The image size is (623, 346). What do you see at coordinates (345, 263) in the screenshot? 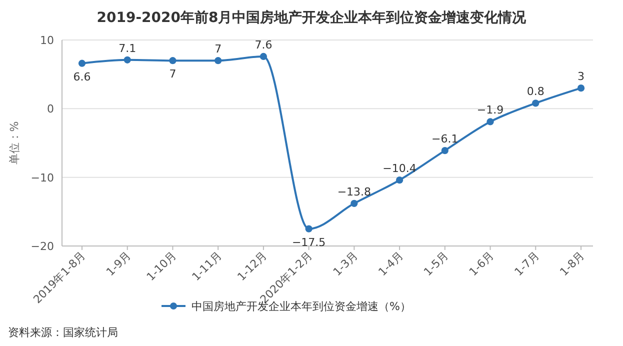
I see `x-tick-label: 1-3月` at bounding box center [345, 263].